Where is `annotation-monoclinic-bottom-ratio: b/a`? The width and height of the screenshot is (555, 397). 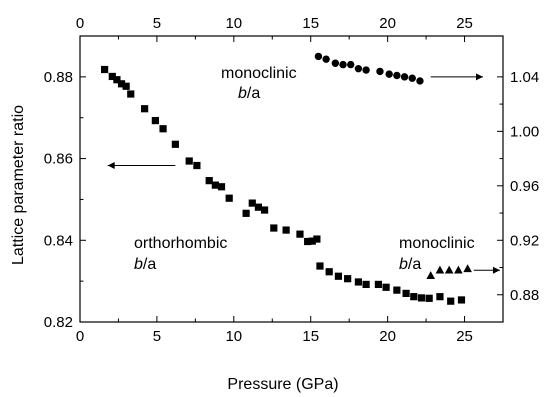 annotation-monoclinic-bottom-ratio: b/a is located at coordinates (410, 264).